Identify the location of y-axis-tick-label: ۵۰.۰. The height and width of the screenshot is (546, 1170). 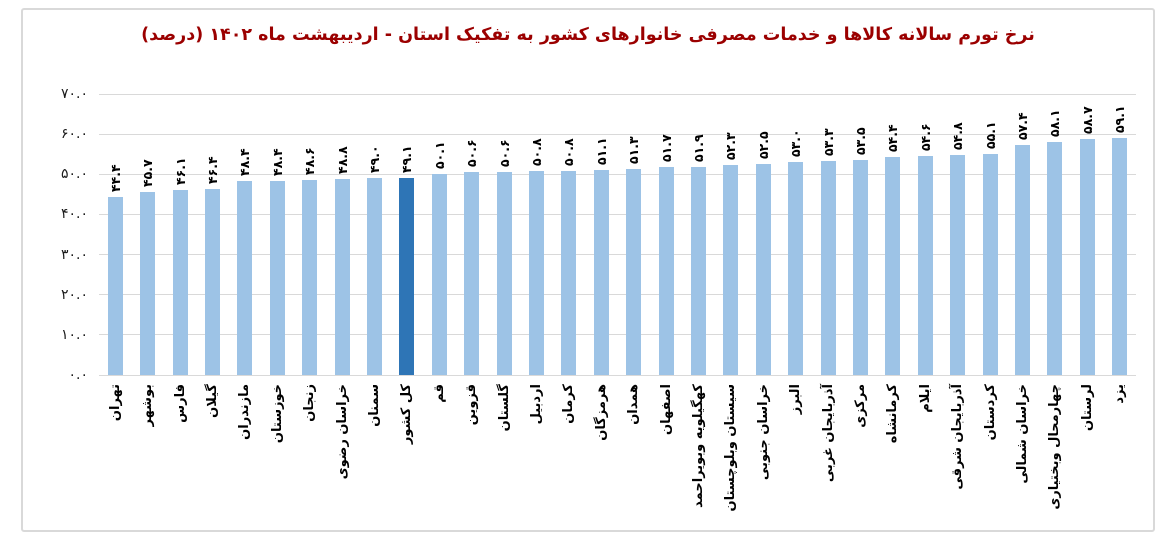
(74, 174).